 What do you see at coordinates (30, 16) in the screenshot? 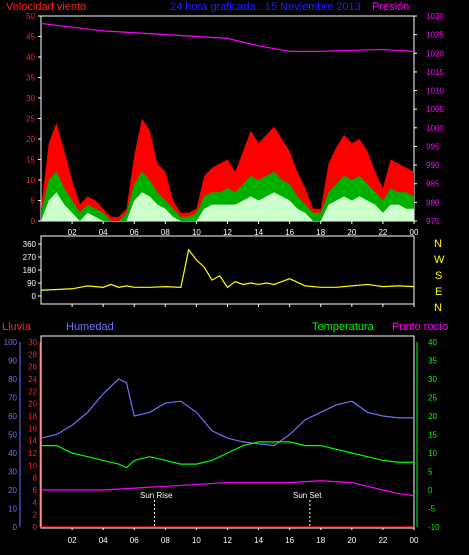
I see `y-left-tick-label: 50` at bounding box center [30, 16].